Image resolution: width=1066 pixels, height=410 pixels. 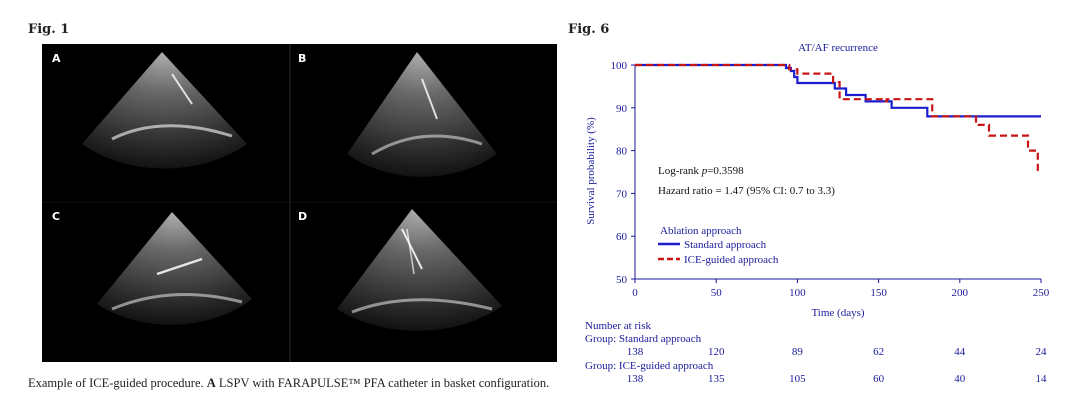 What do you see at coordinates (149, 110) in the screenshot?
I see `echo-panel-a: A` at bounding box center [149, 110].